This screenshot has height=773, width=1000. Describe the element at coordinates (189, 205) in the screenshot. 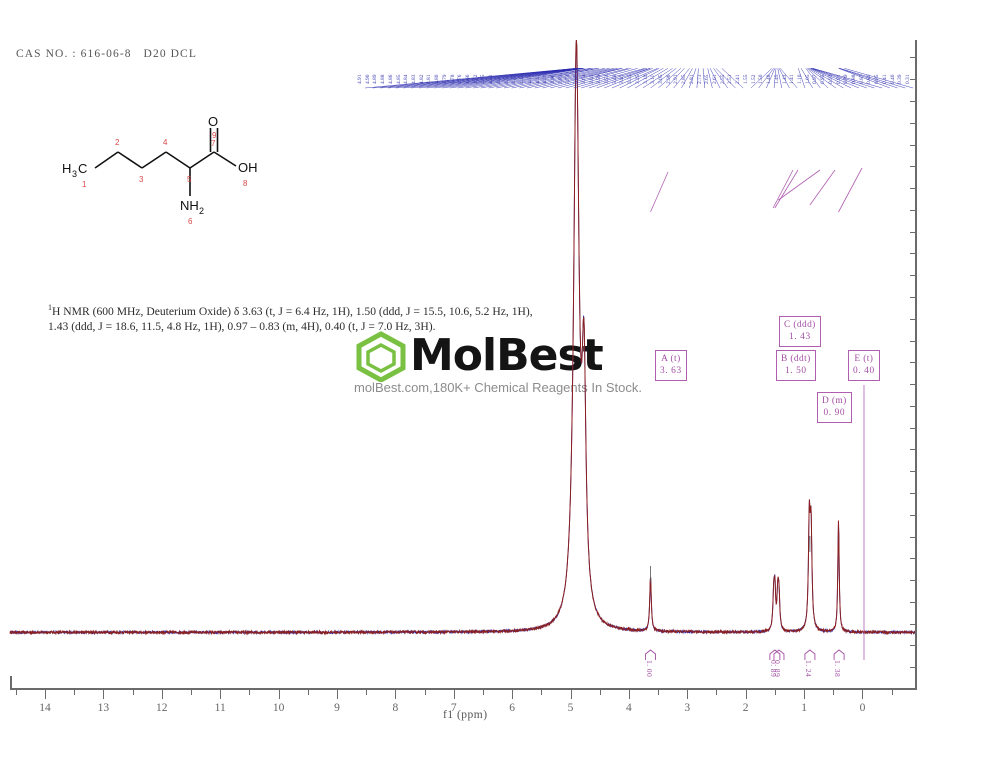

I see `svg-text: NH` at that location.